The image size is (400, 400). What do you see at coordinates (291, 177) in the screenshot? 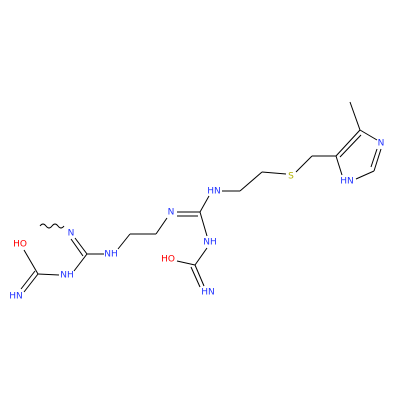
I see `atom-label: S` at bounding box center [291, 177].